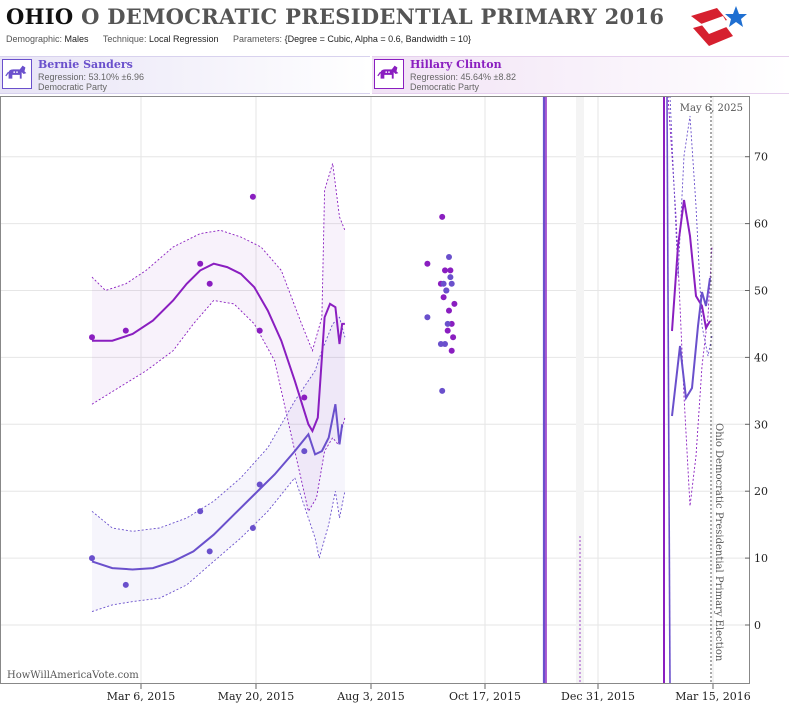  What do you see at coordinates (373, 16) in the screenshot?
I see `title-rest: O DEMOCRATIC PRESIDENTIAL PRIMARY 2016` at bounding box center [373, 16].